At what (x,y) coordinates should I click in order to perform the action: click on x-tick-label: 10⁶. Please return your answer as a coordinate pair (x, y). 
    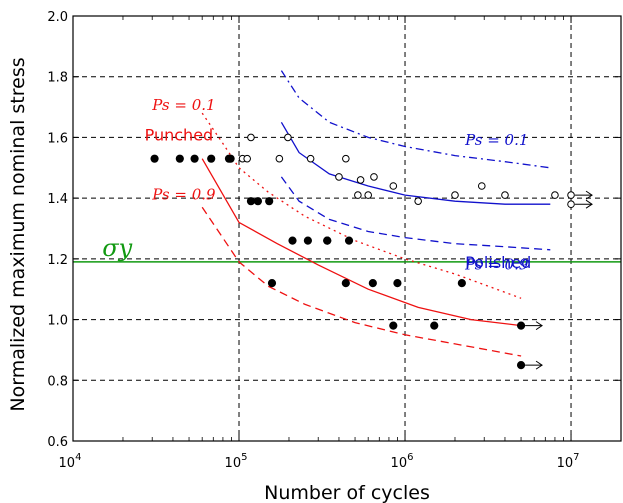
    Looking at the image, I should click on (402, 461).